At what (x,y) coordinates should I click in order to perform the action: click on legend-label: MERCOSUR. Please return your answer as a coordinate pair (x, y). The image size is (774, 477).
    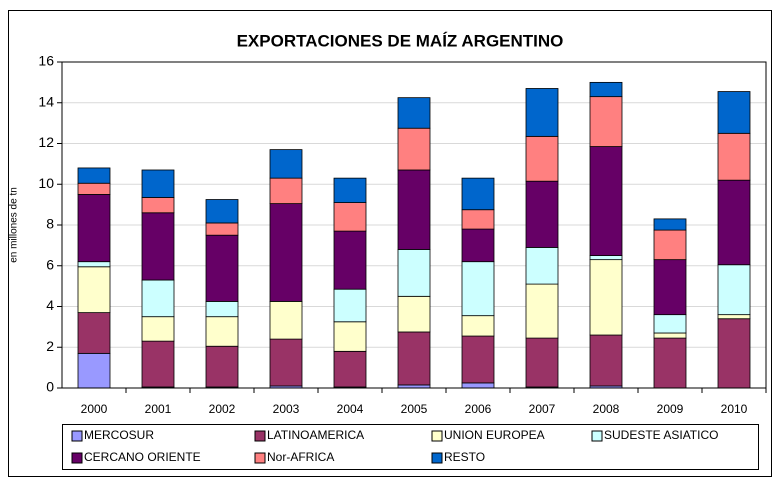
    Looking at the image, I should click on (119, 435).